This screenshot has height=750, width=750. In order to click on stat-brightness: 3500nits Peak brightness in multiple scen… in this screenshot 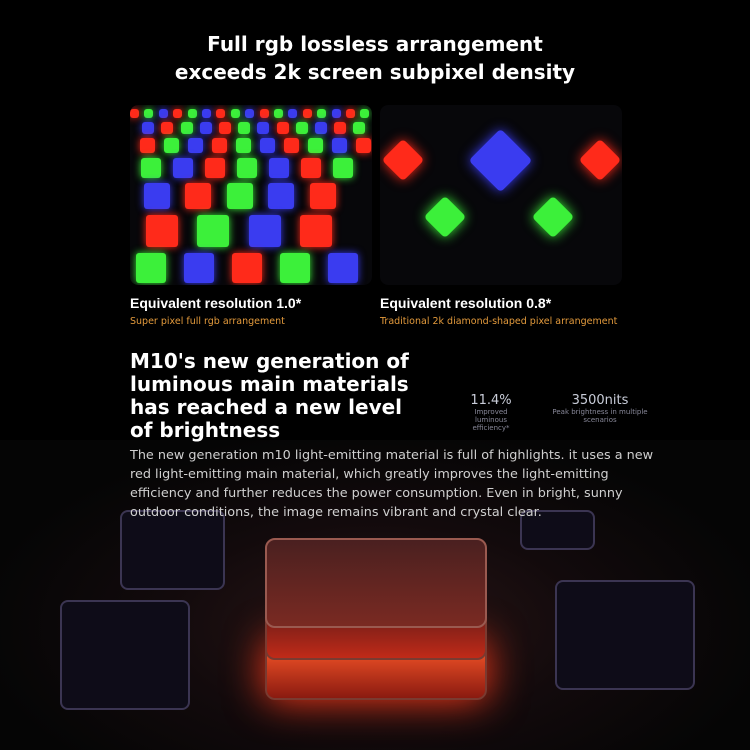, I will do `click(600, 408)`.